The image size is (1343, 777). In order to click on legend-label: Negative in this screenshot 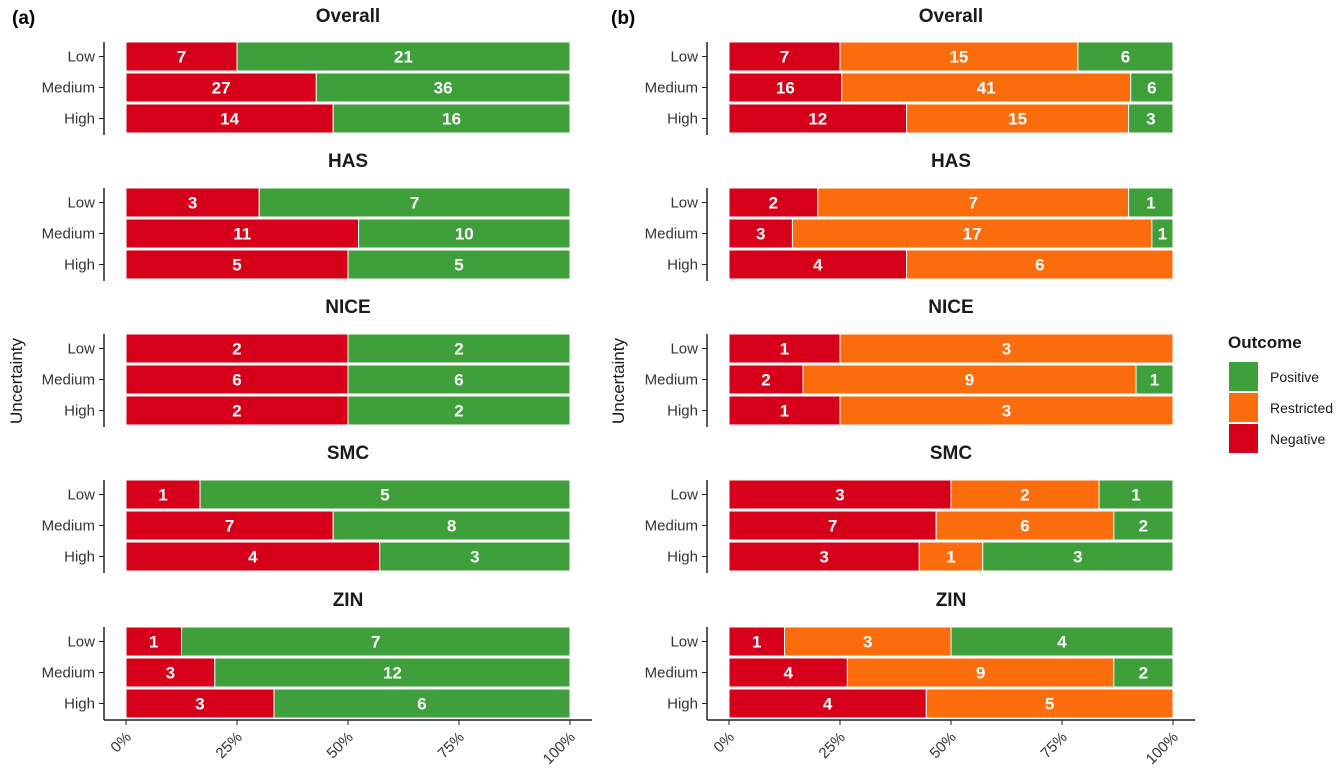, I will do `click(1297, 439)`.